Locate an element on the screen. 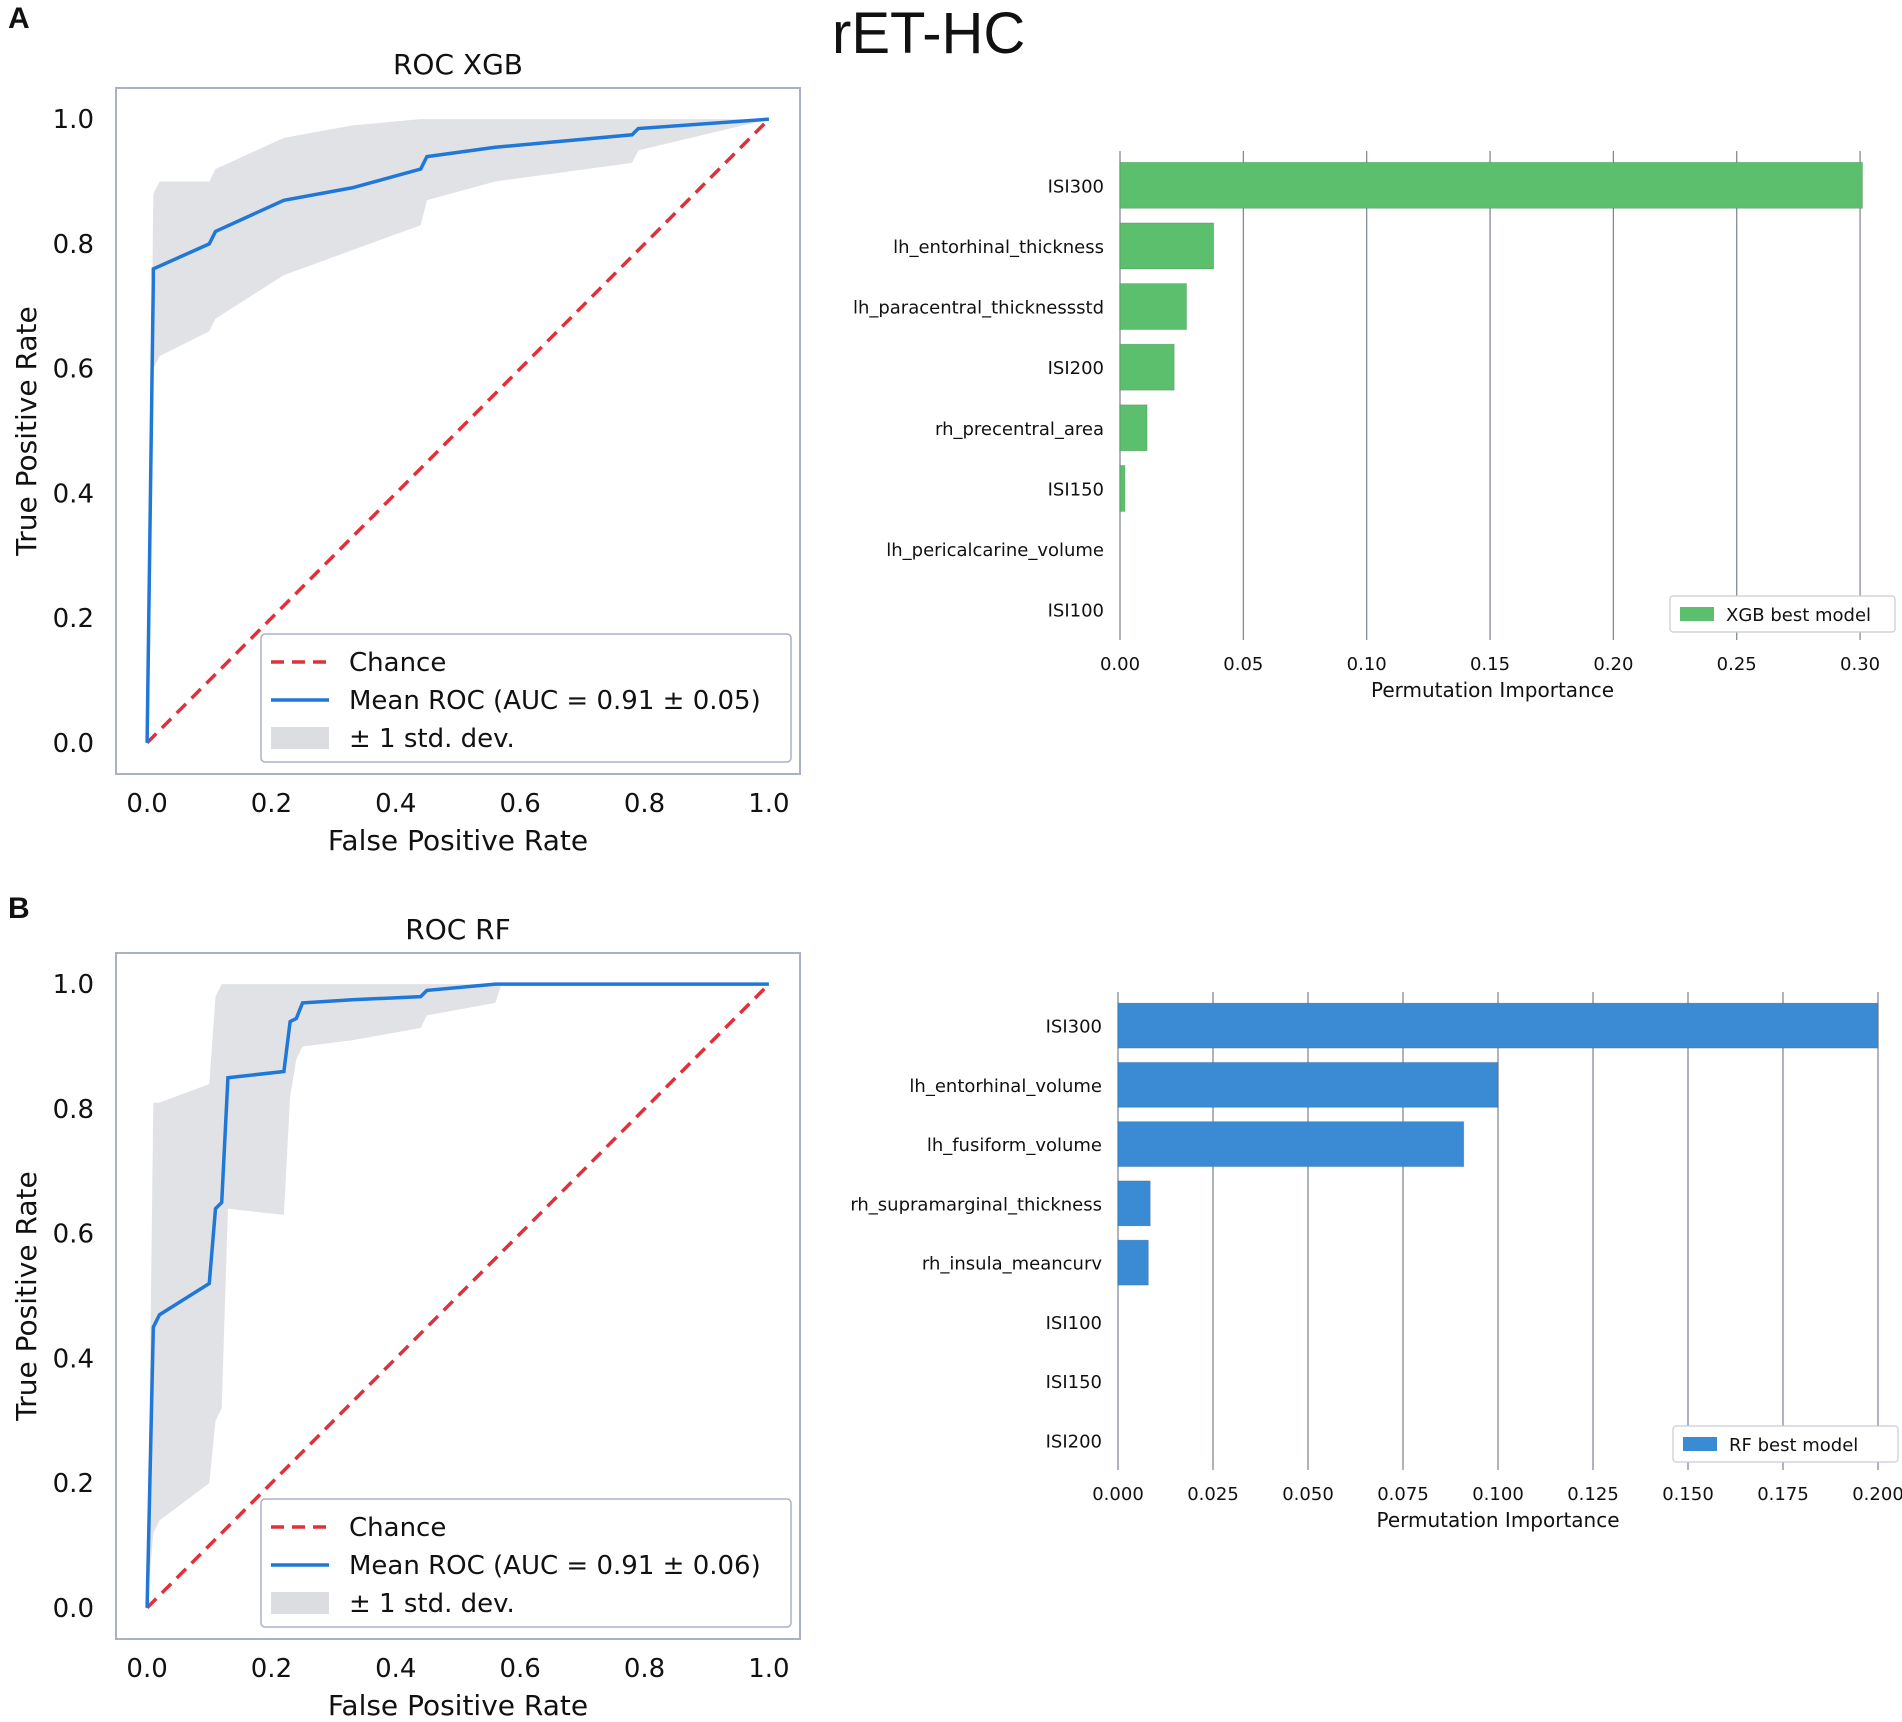 Image resolution: width=1902 pixels, height=1722 pixels. legend-label: RF best model is located at coordinates (1793, 1445).